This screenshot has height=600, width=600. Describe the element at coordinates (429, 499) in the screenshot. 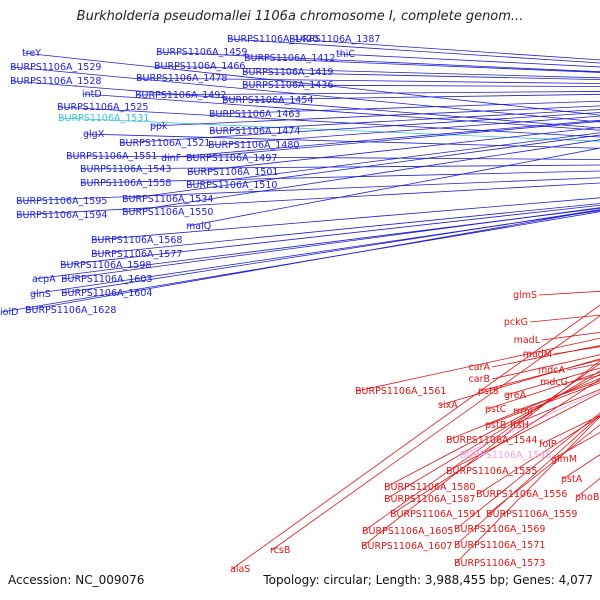

I see `gene-label: BURPS1106A_1587` at that location.